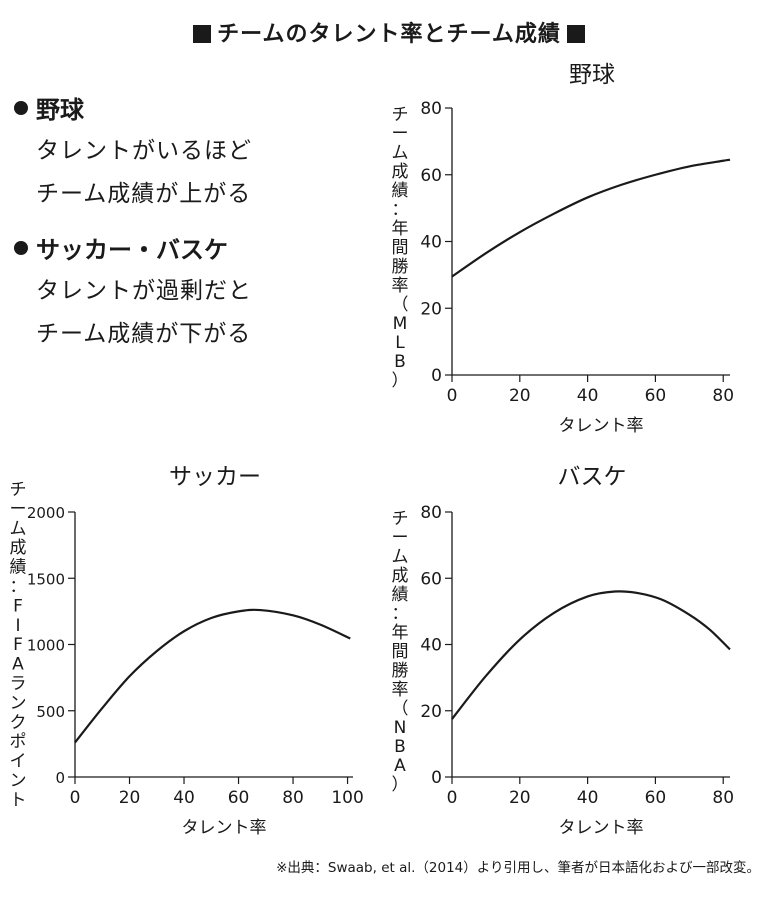  Describe the element at coordinates (400, 728) in the screenshot. I see `y-axis-label-char: N` at that location.